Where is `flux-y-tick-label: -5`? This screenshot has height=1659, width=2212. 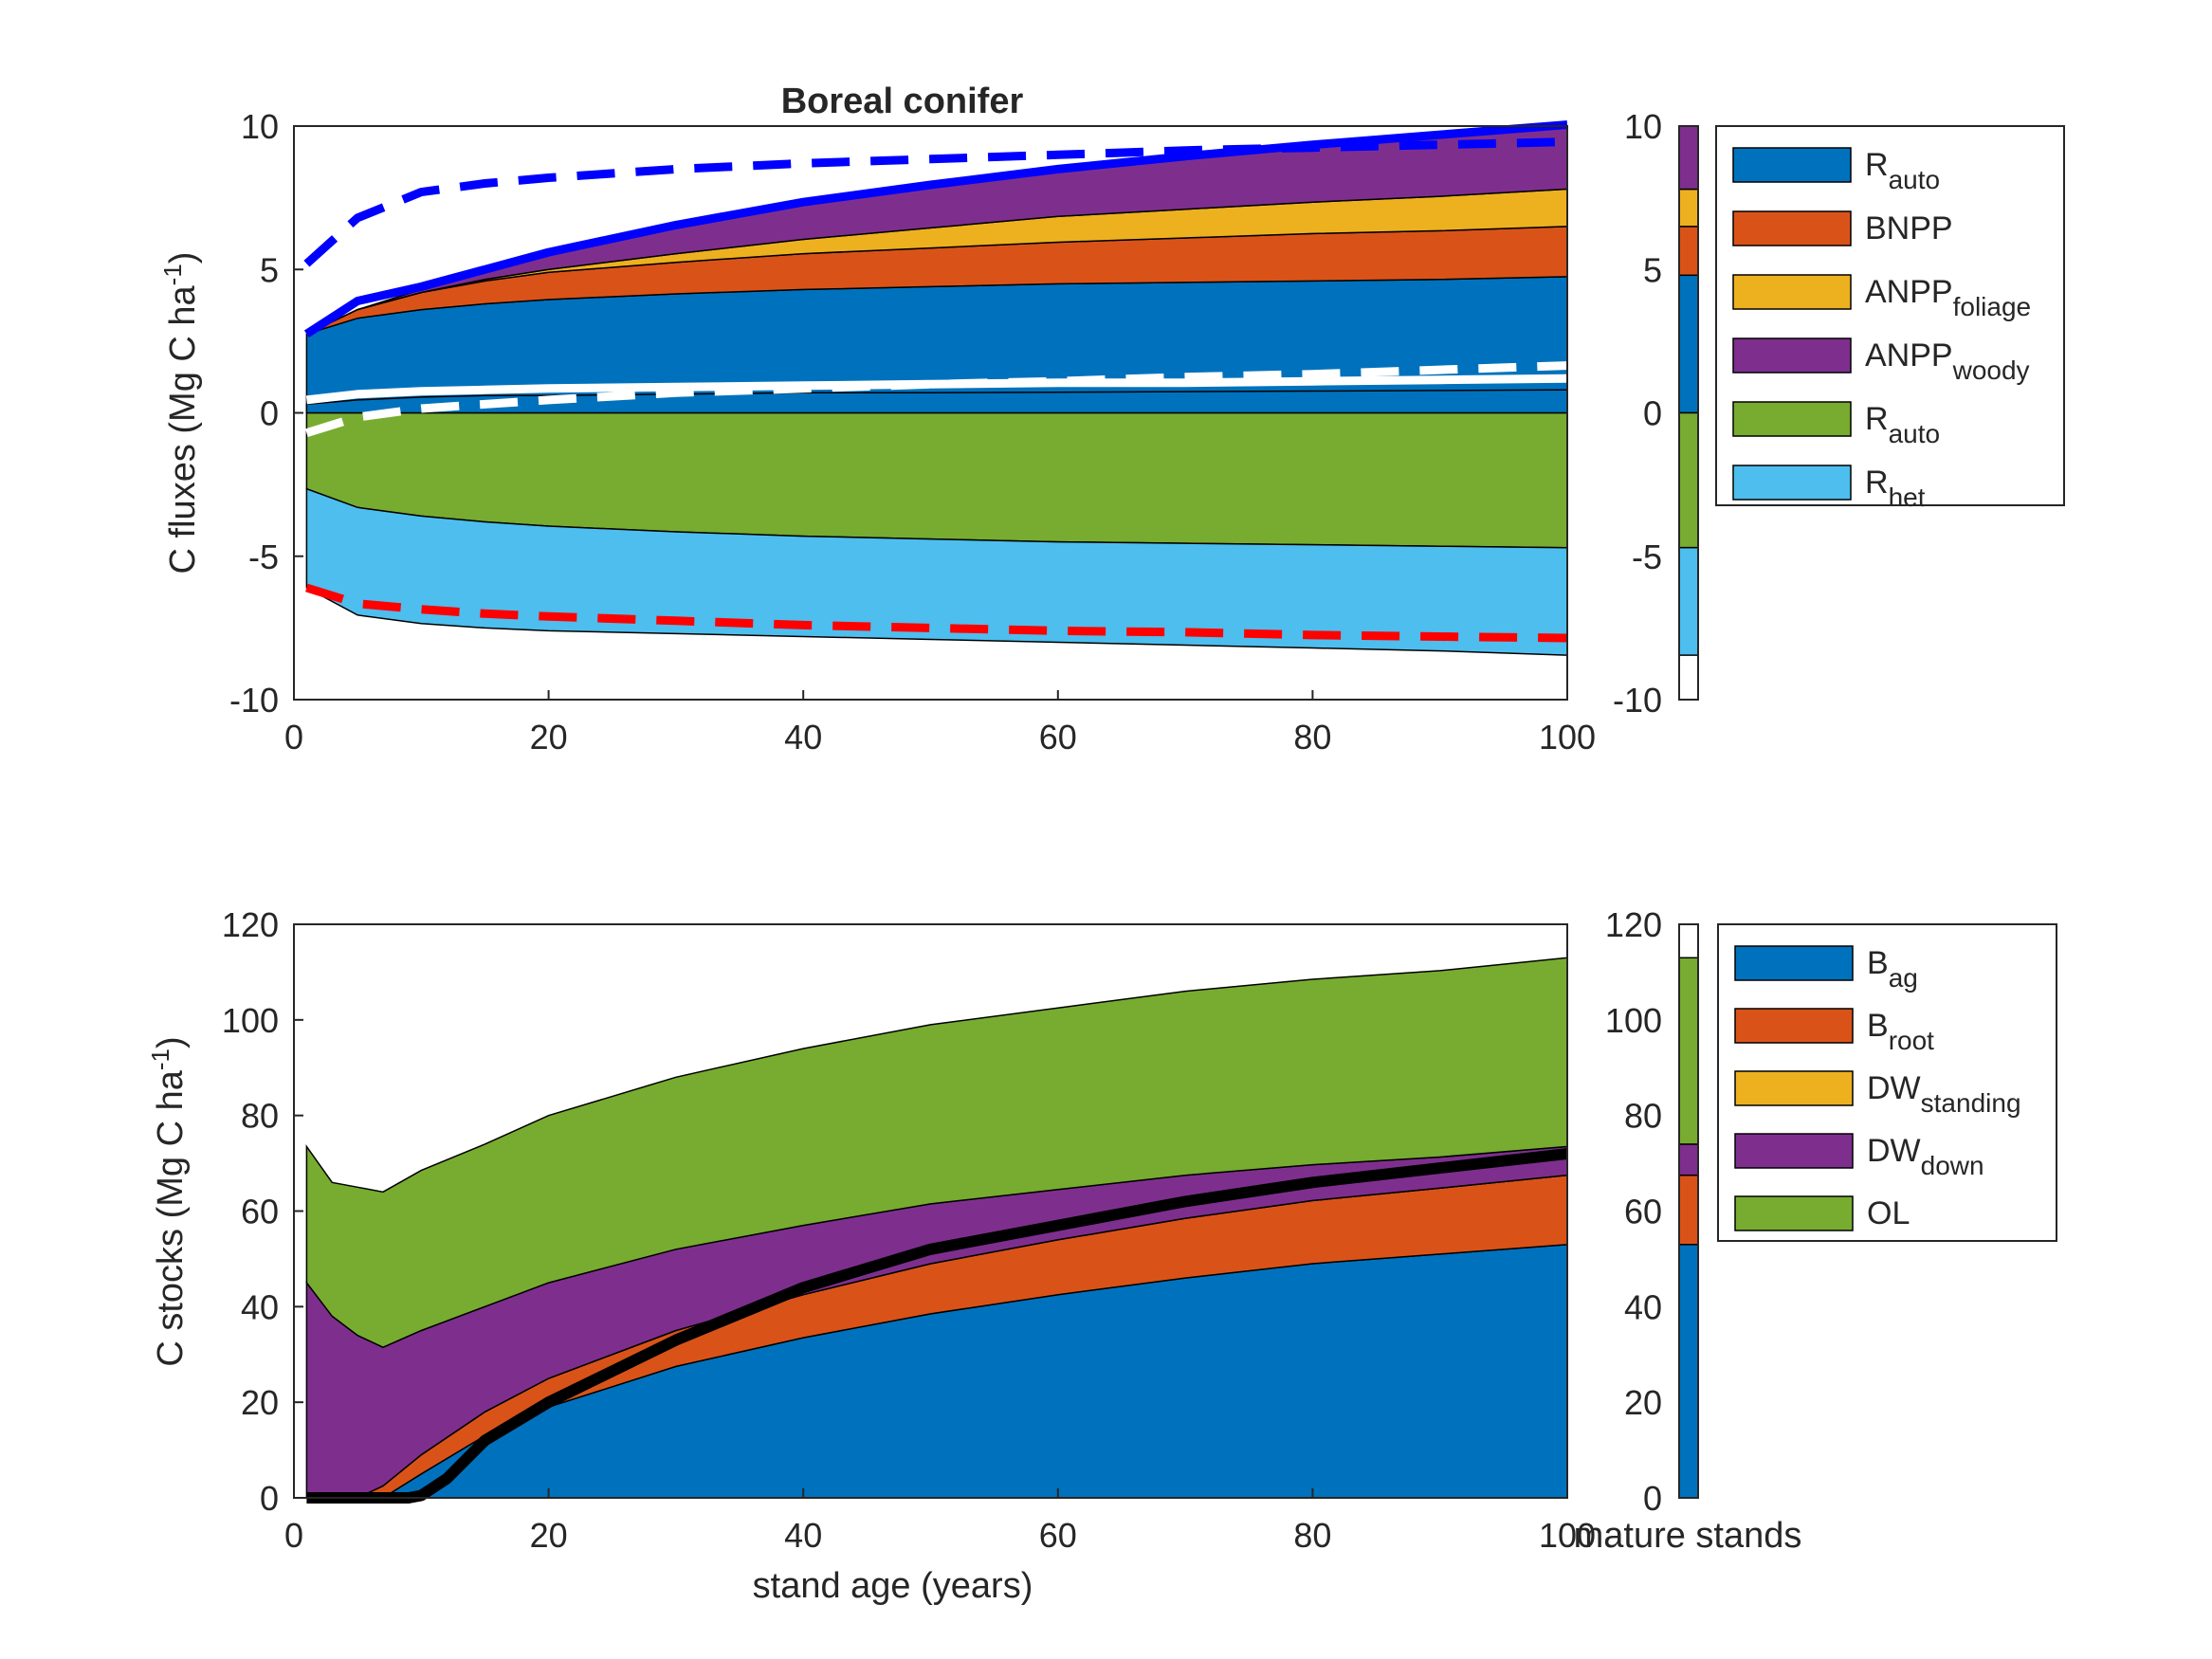 flux-y-tick-label: -5 is located at coordinates (263, 557).